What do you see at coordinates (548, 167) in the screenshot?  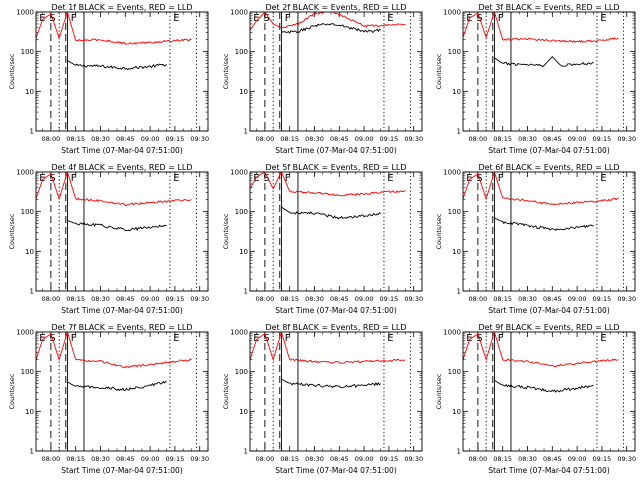 I see `chart-title: Det 6f BLACK = Events, RED = LLD` at bounding box center [548, 167].